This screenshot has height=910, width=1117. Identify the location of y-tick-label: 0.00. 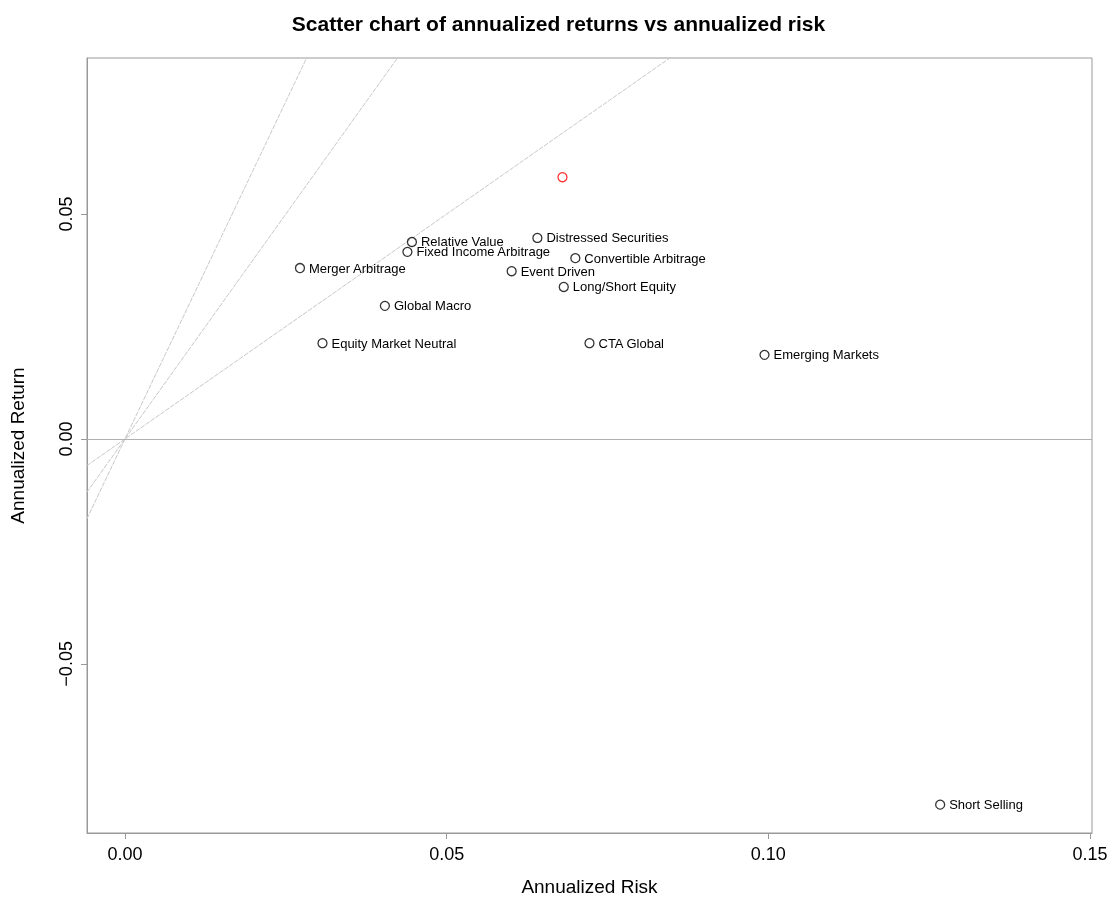
(66, 439).